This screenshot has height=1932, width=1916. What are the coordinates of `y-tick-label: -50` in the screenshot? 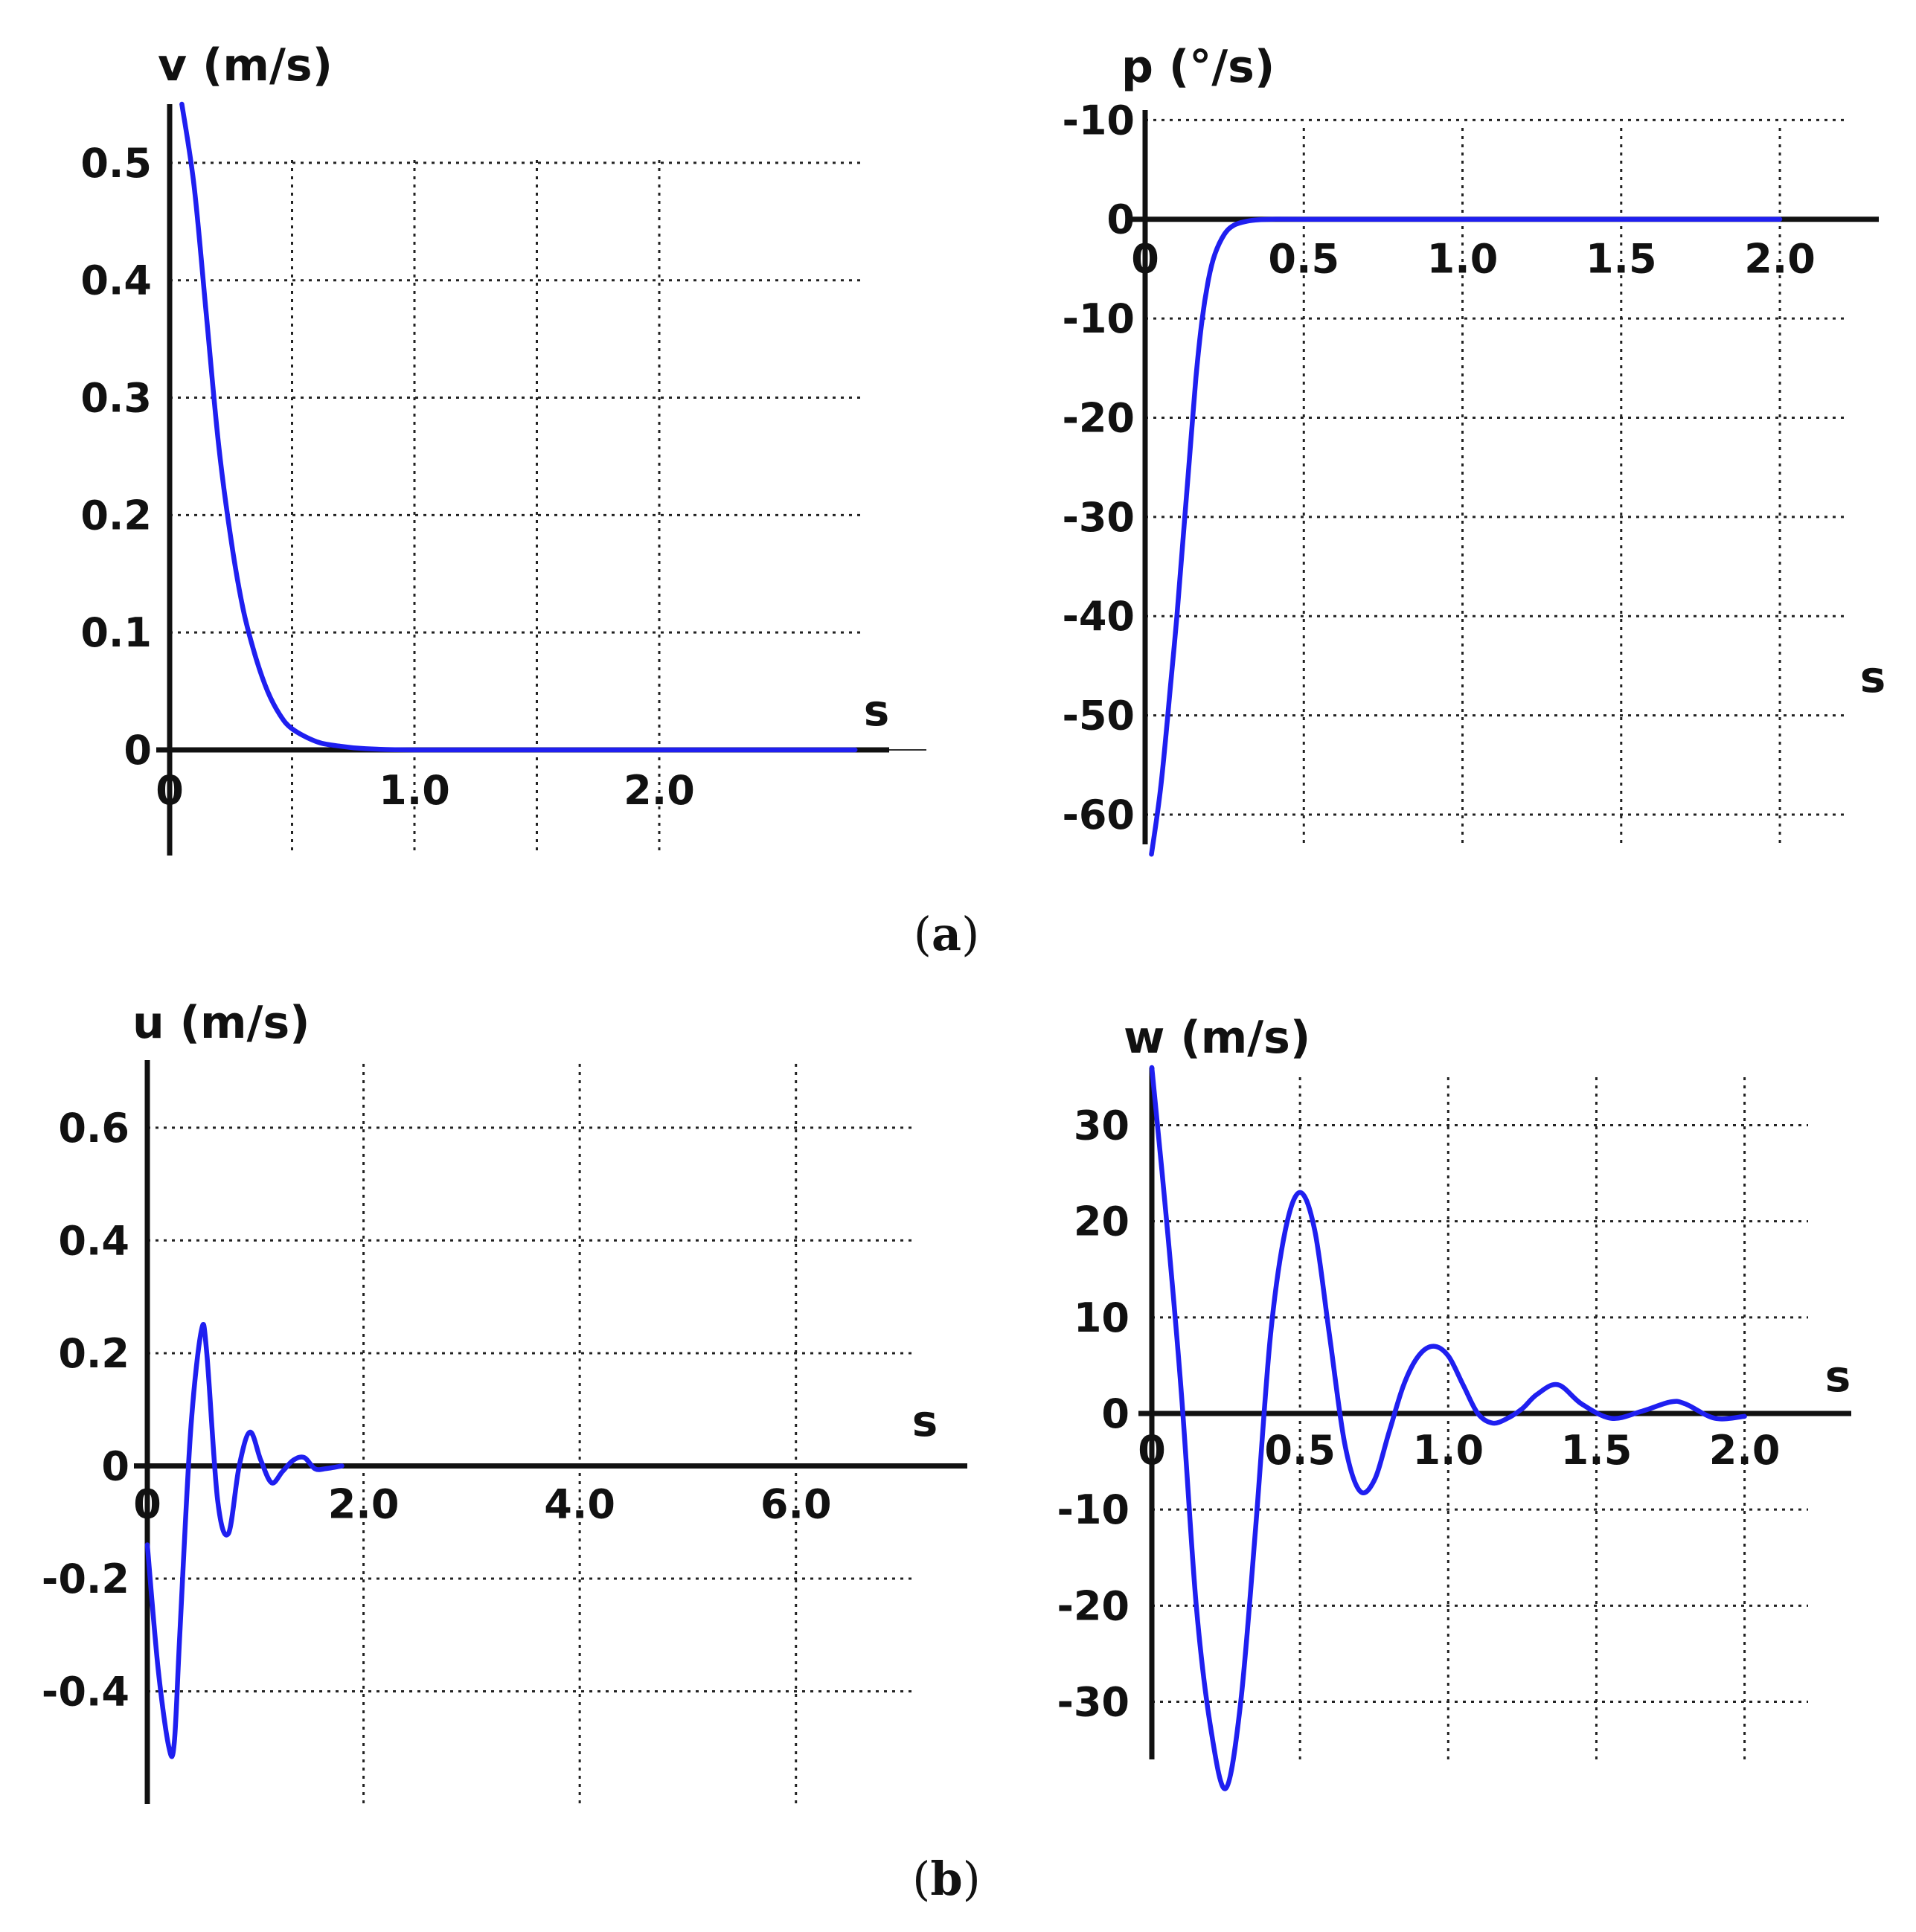 It's located at (1098, 716).